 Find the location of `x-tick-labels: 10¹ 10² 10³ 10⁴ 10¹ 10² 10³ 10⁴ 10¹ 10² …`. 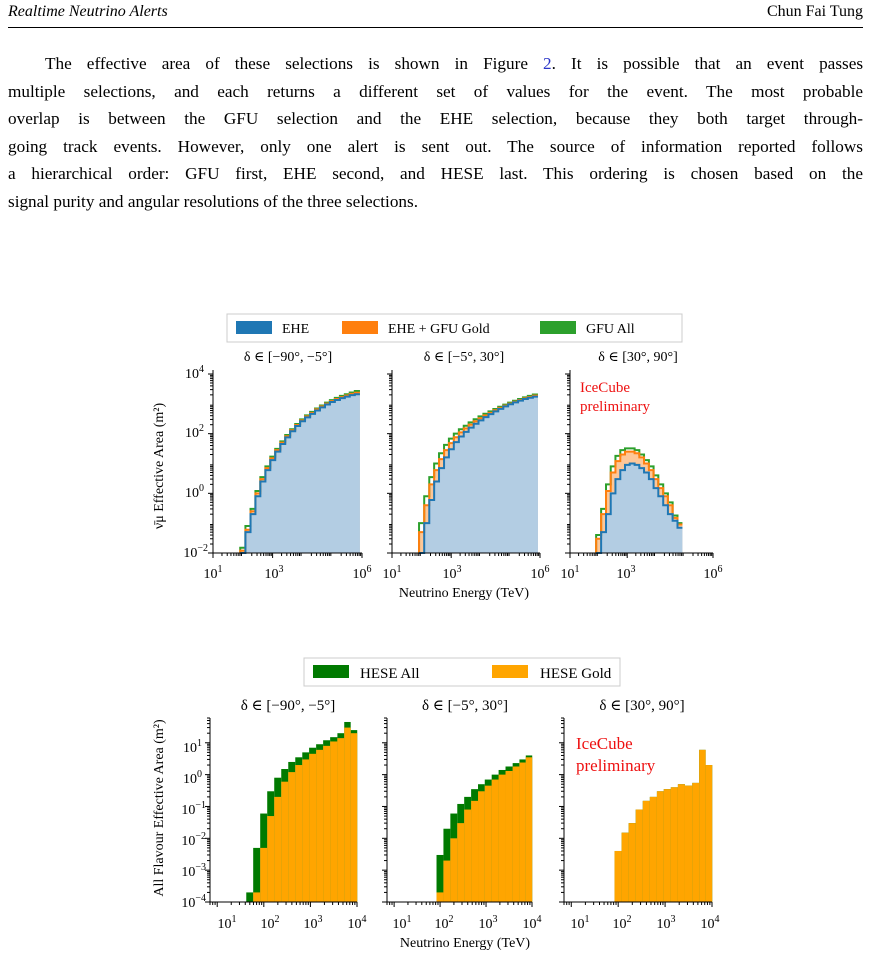

x-tick-labels: 10¹ 10² 10³ 10⁴ 10¹ 10² 10³ 10⁴ 10¹ 10² … is located at coordinates (469, 923).